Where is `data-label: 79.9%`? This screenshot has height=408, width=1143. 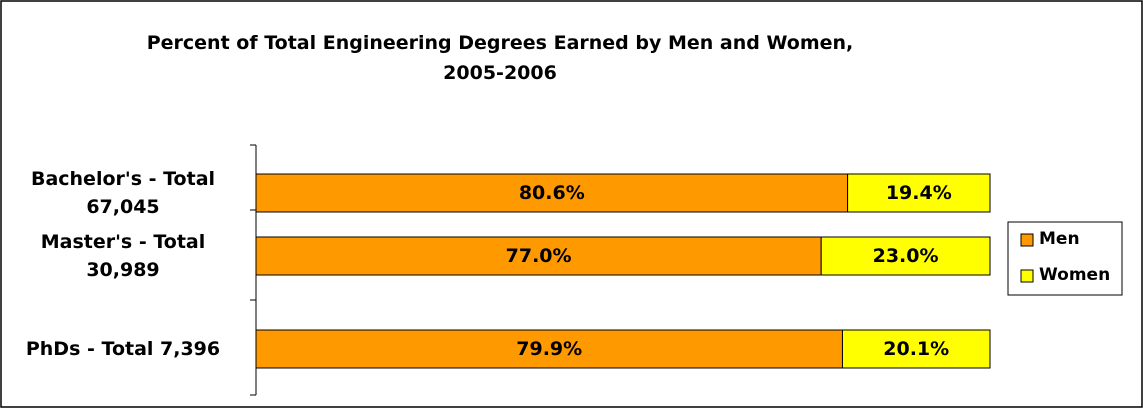 data-label: 79.9% is located at coordinates (549, 349).